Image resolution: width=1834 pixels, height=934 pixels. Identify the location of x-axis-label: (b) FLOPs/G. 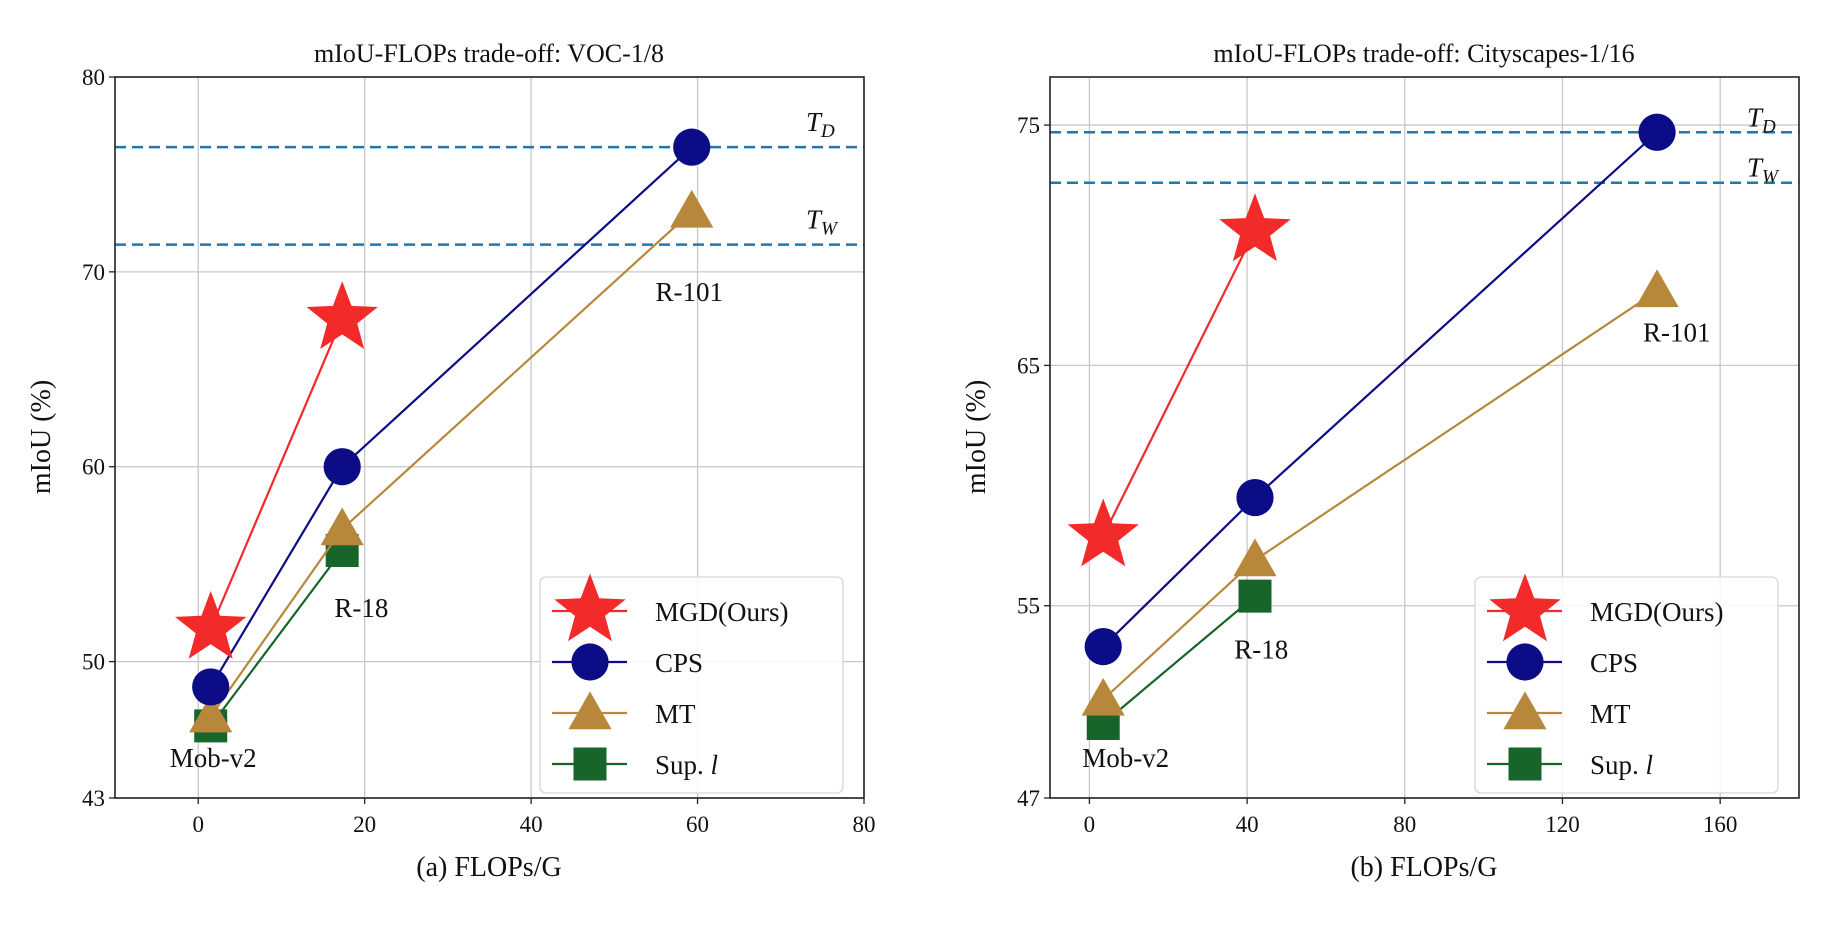
(1423, 867).